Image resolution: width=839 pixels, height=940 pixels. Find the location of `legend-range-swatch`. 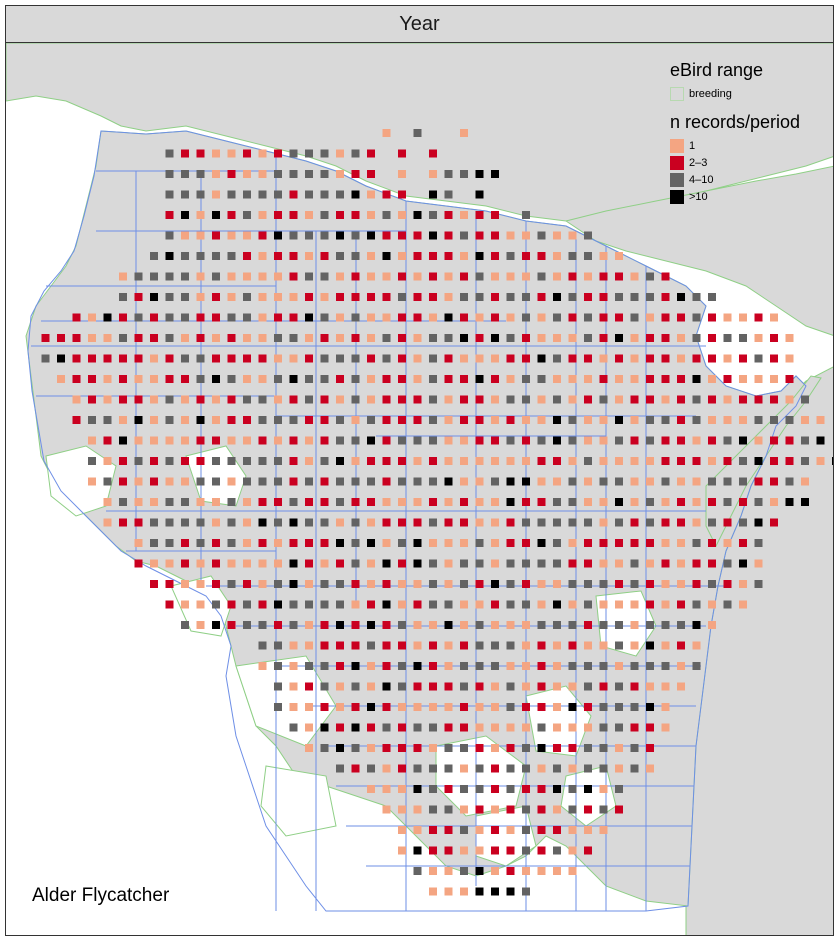

legend-range-swatch is located at coordinates (677, 93).